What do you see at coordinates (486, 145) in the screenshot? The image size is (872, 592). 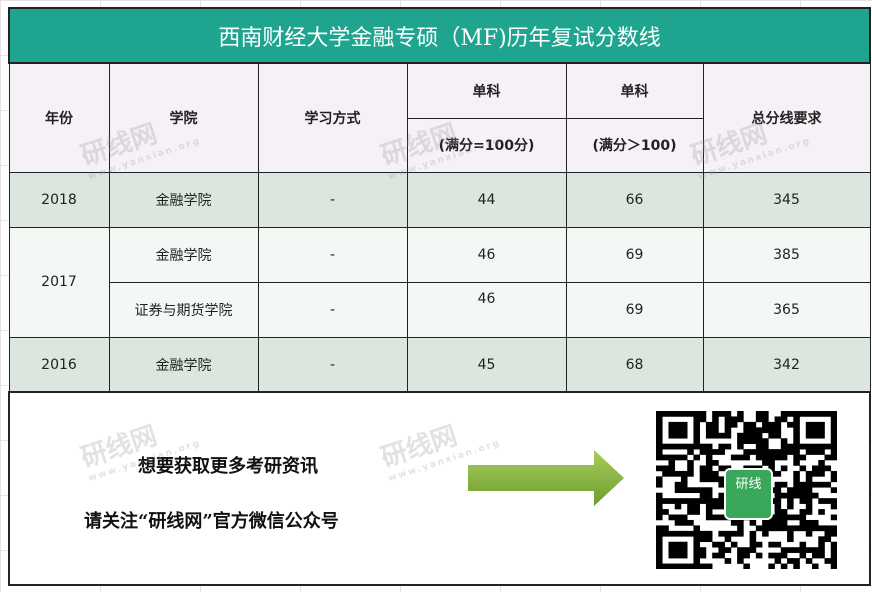 I see `header-single1-sub: (满分=100分)` at bounding box center [486, 145].